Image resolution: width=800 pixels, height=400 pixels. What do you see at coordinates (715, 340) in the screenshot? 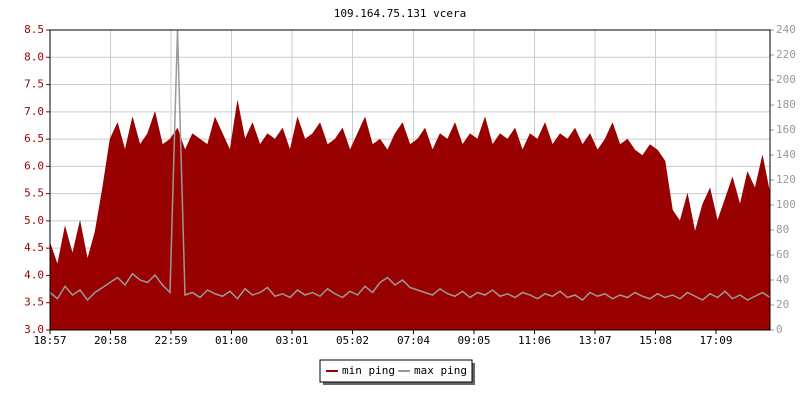
I see `x-tick-label: 17:09` at bounding box center [715, 340].